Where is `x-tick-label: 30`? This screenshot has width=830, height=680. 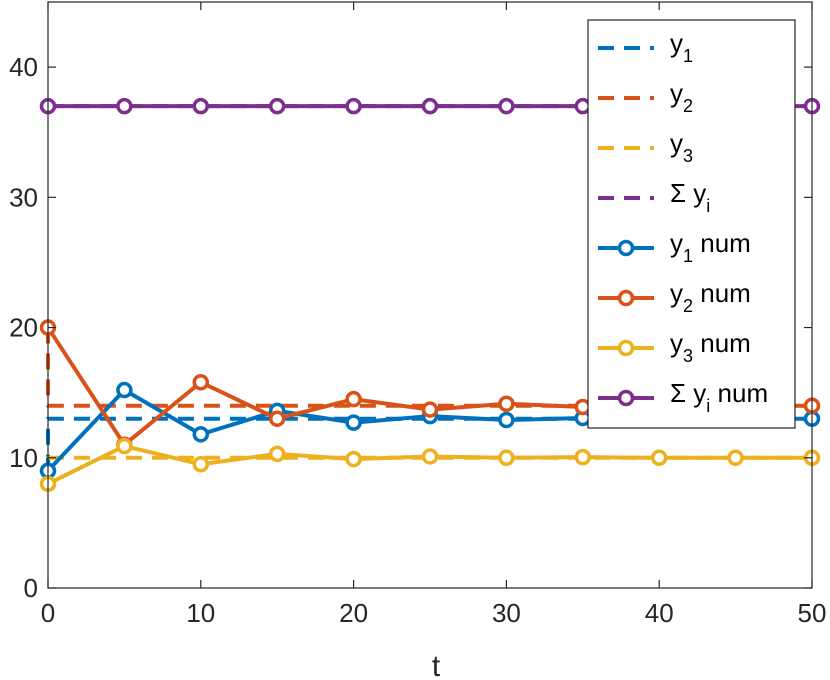
x-tick-label: 30 is located at coordinates (506, 613).